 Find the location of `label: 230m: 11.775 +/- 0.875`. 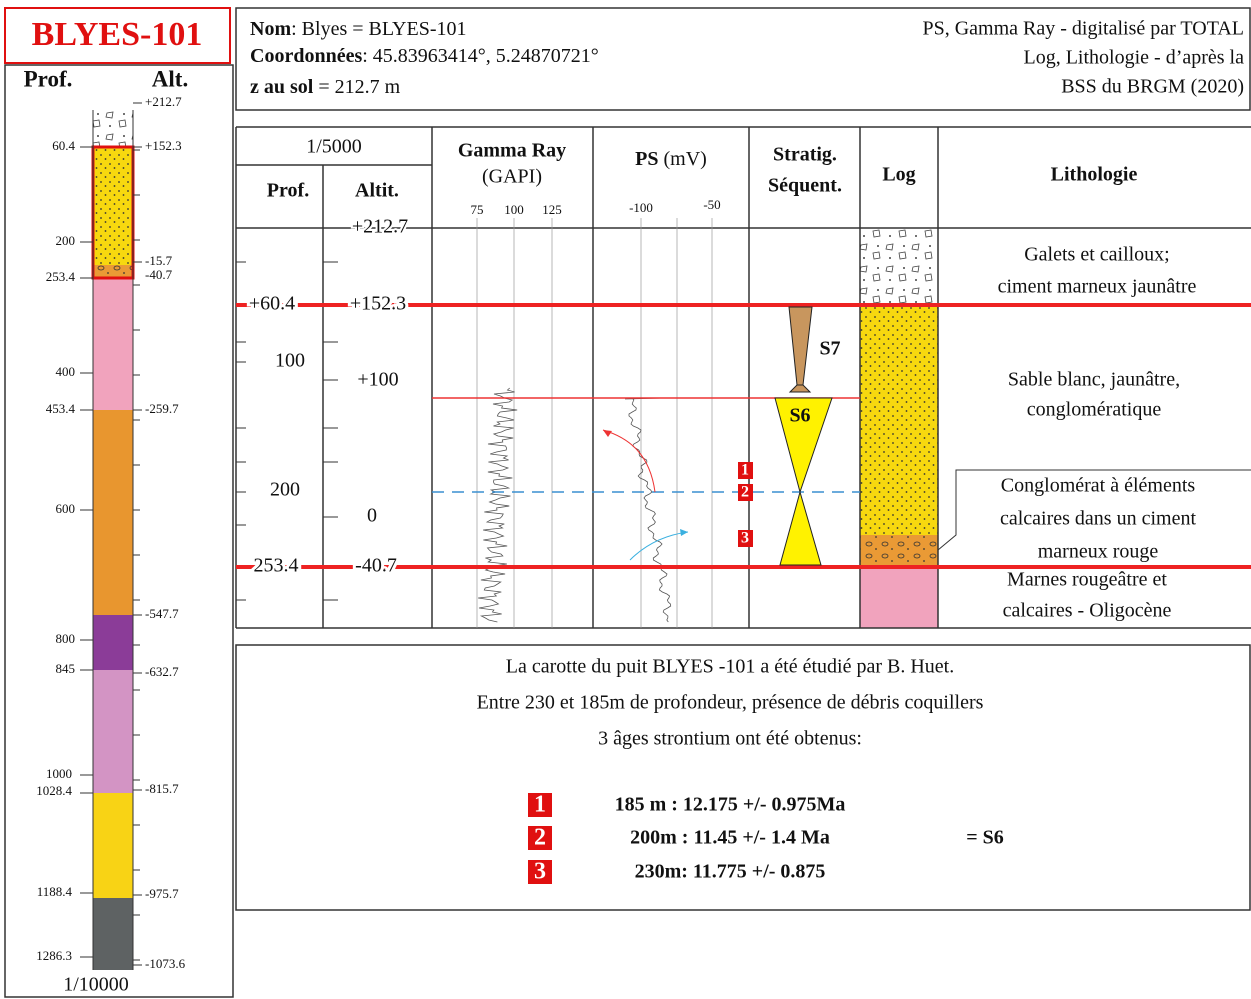

label: 230m: 11.775 +/- 0.875 is located at coordinates (730, 872).